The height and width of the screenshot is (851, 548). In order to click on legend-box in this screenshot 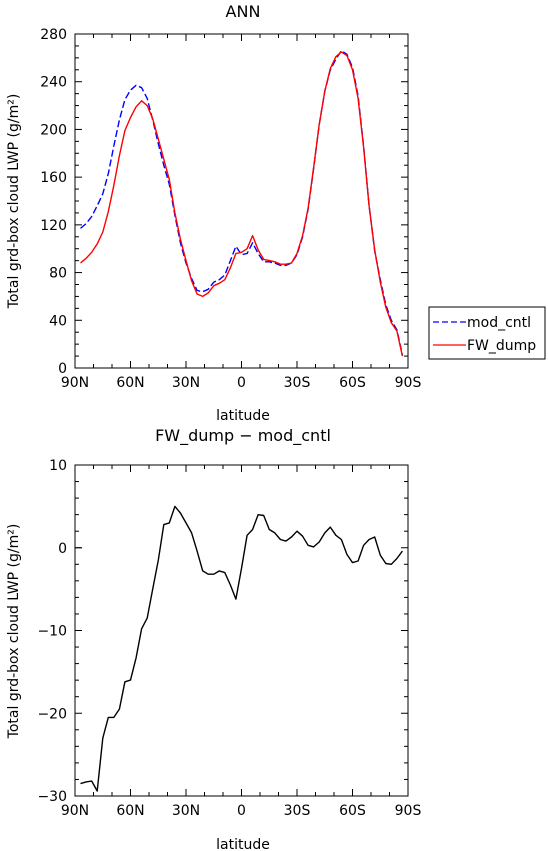, I will do `click(487, 333)`.